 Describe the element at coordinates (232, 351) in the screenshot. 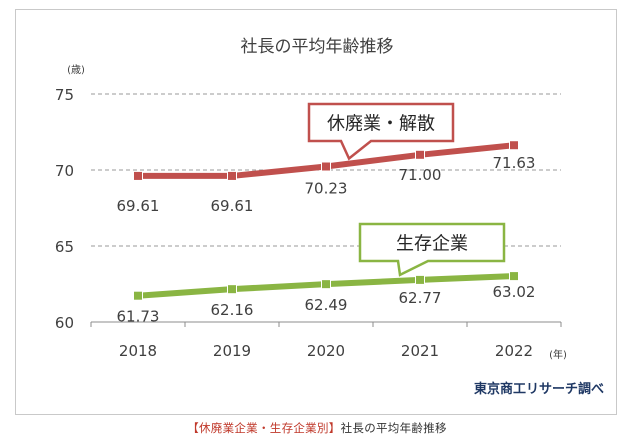

I see `x-tick-label-2019: 2019` at that location.